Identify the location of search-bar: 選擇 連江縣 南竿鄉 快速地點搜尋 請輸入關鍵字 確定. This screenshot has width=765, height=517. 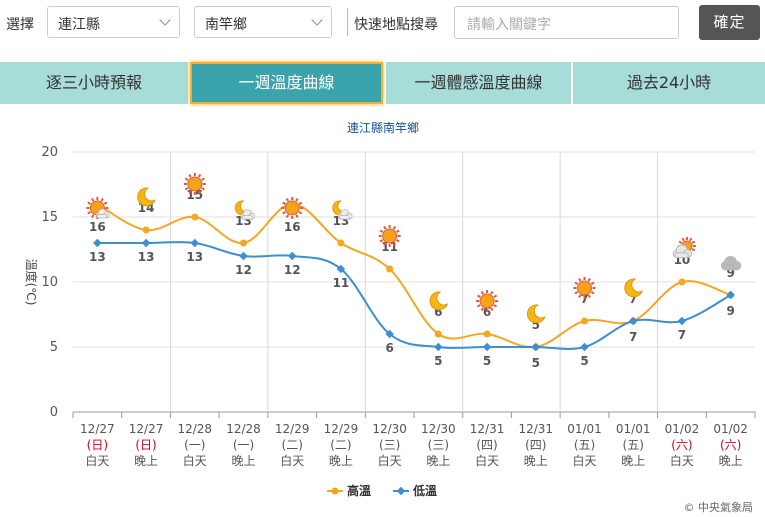
(382, 23).